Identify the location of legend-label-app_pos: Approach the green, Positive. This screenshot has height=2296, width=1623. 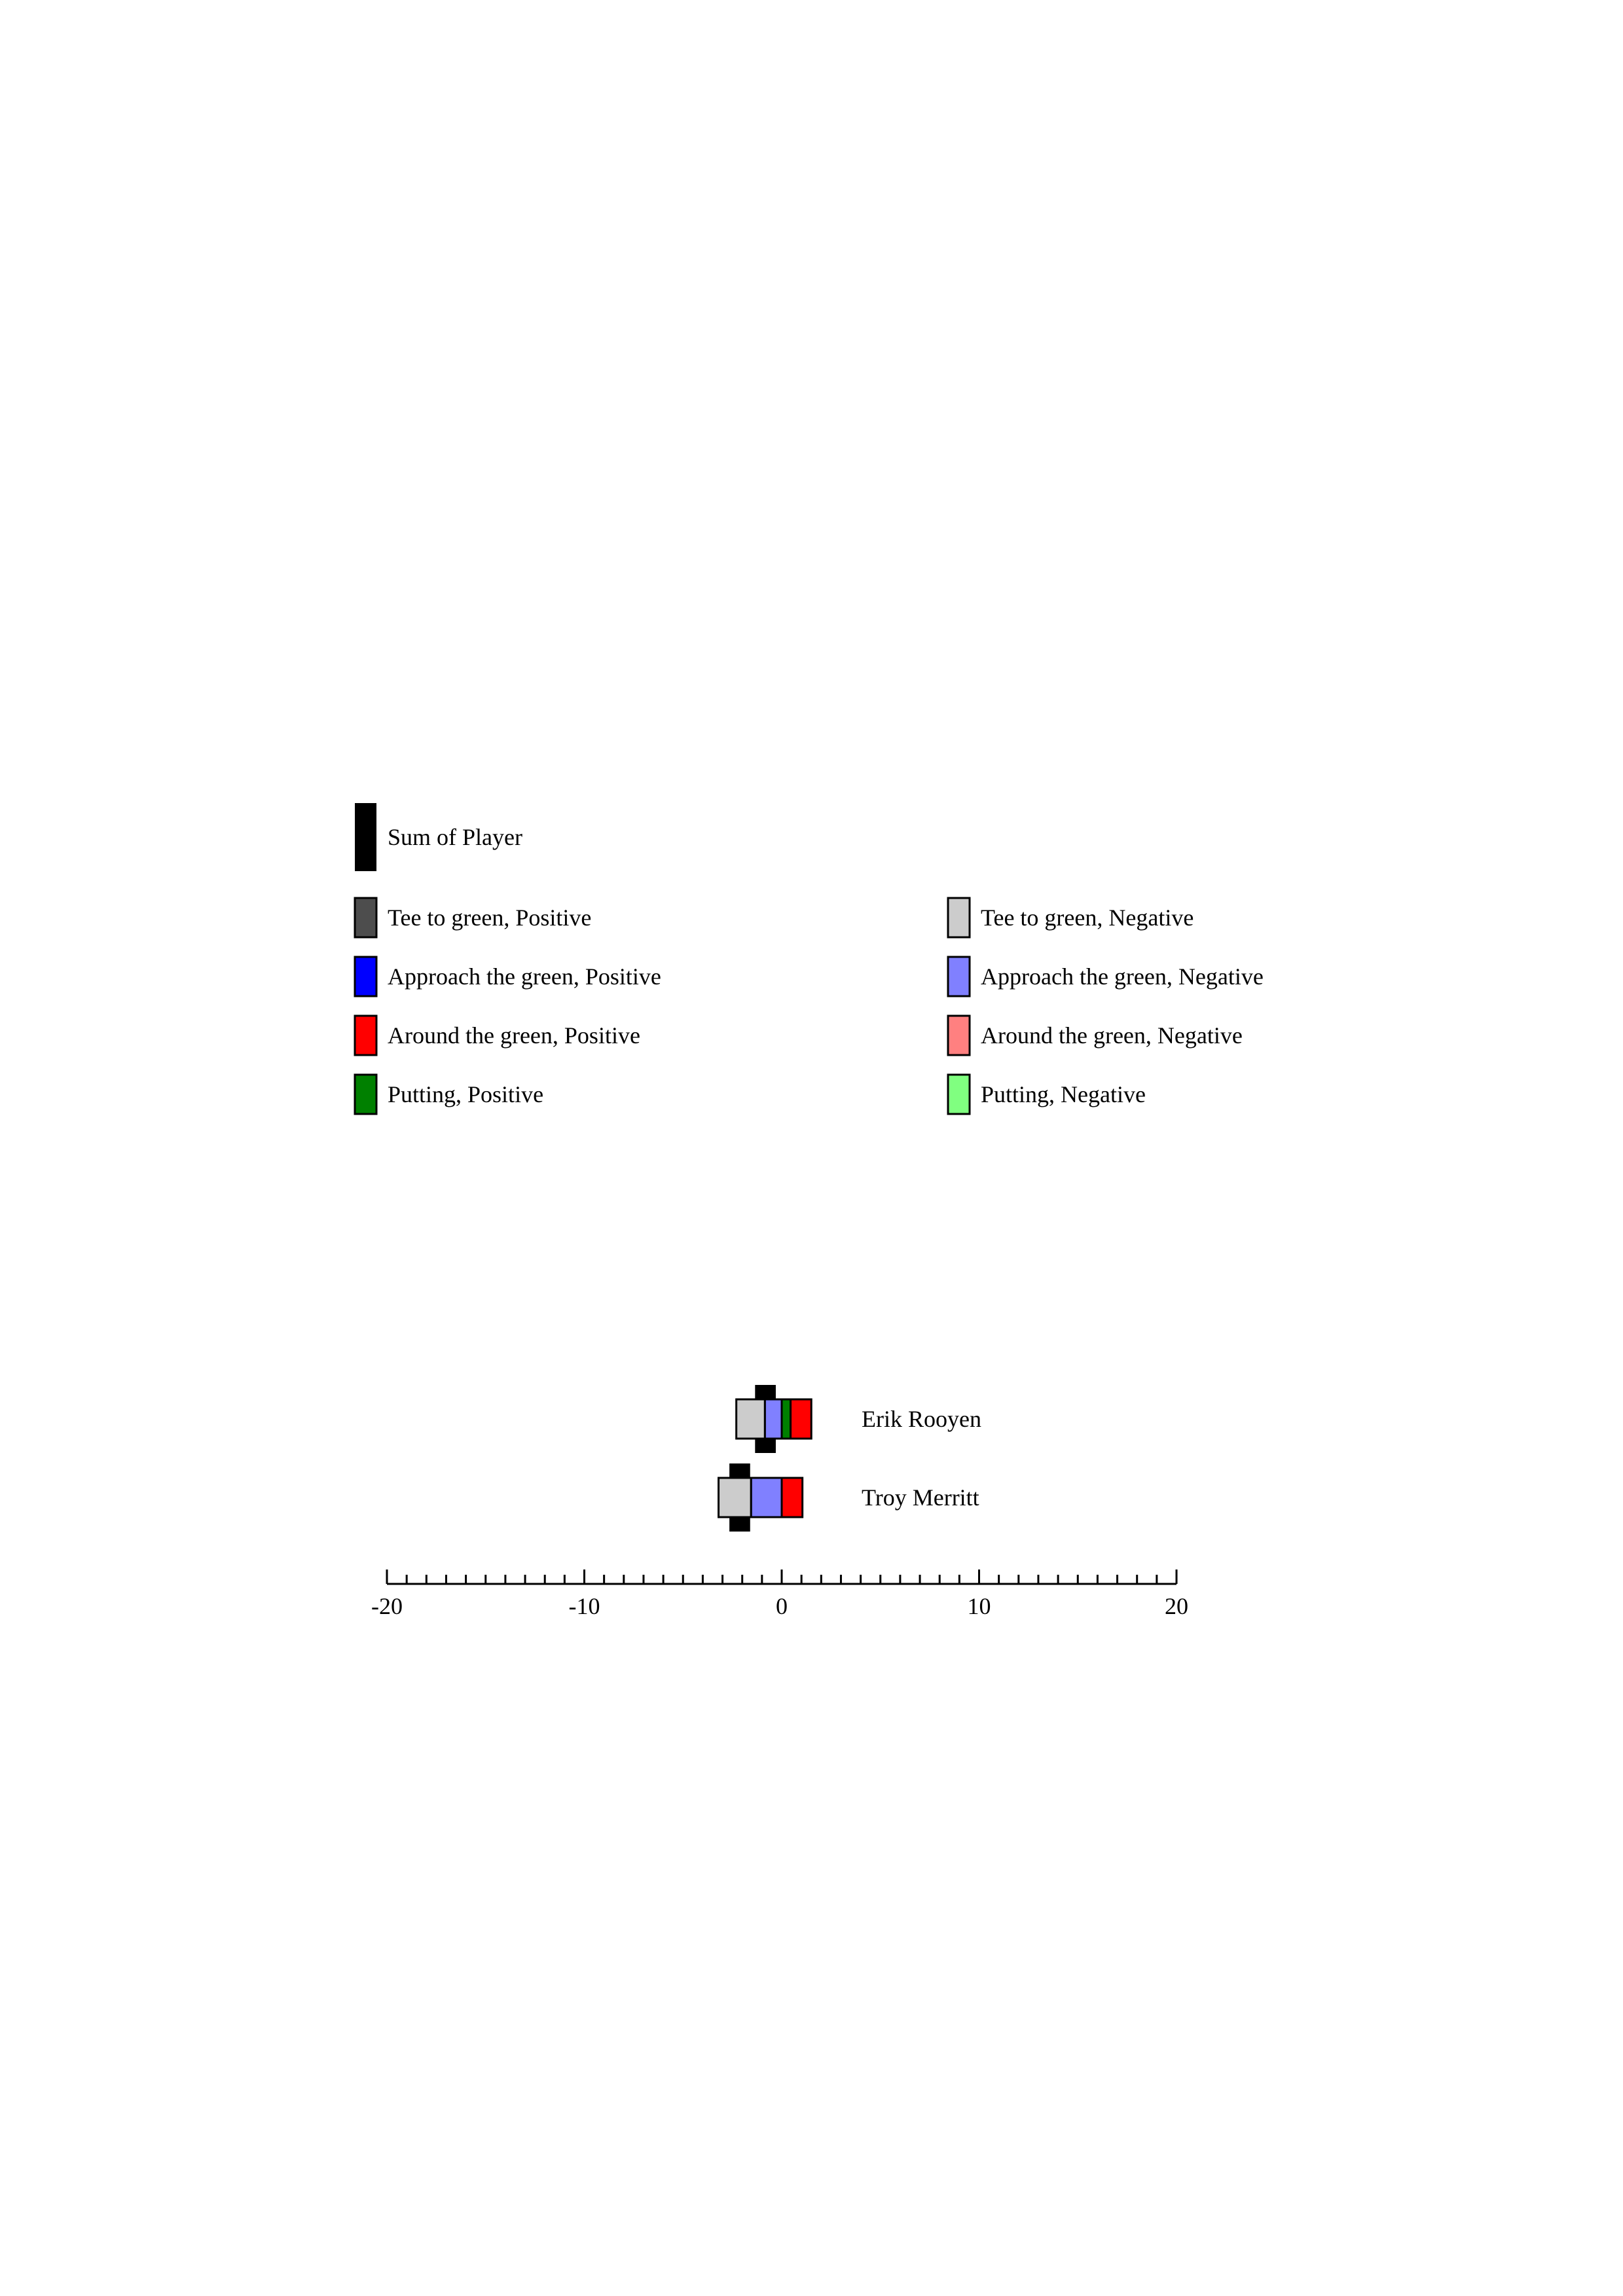
(524, 976).